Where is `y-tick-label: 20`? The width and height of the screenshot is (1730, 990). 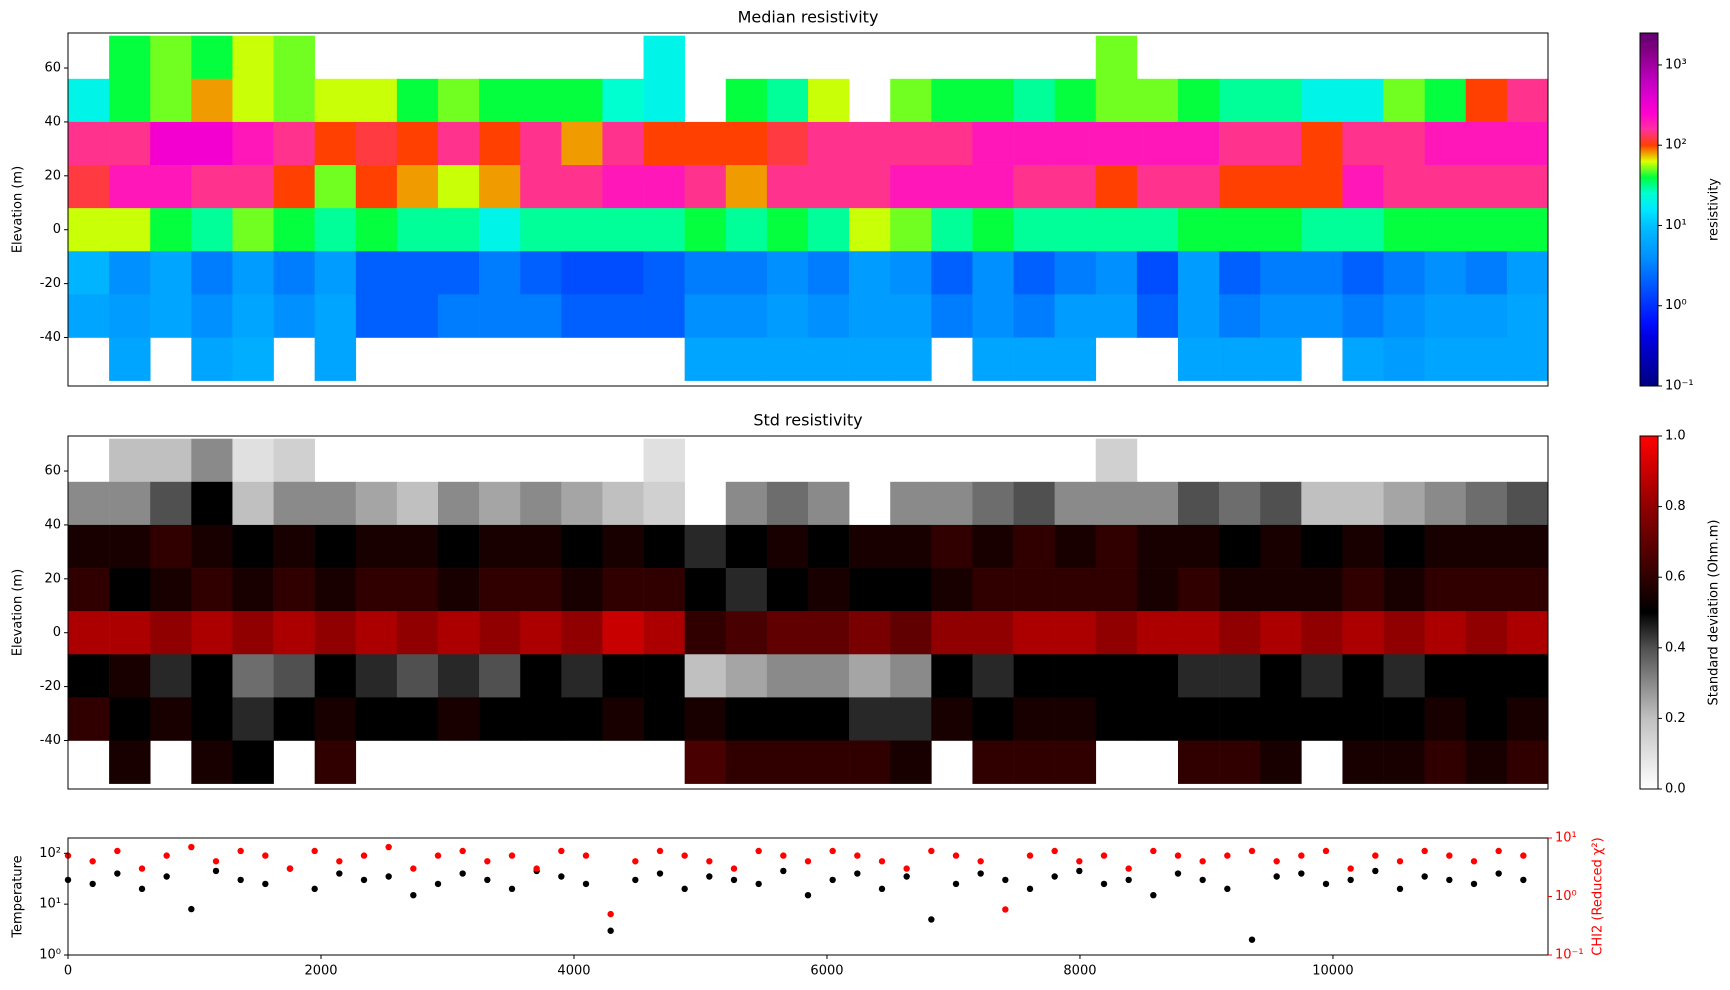 y-tick-label: 20 is located at coordinates (52, 578).